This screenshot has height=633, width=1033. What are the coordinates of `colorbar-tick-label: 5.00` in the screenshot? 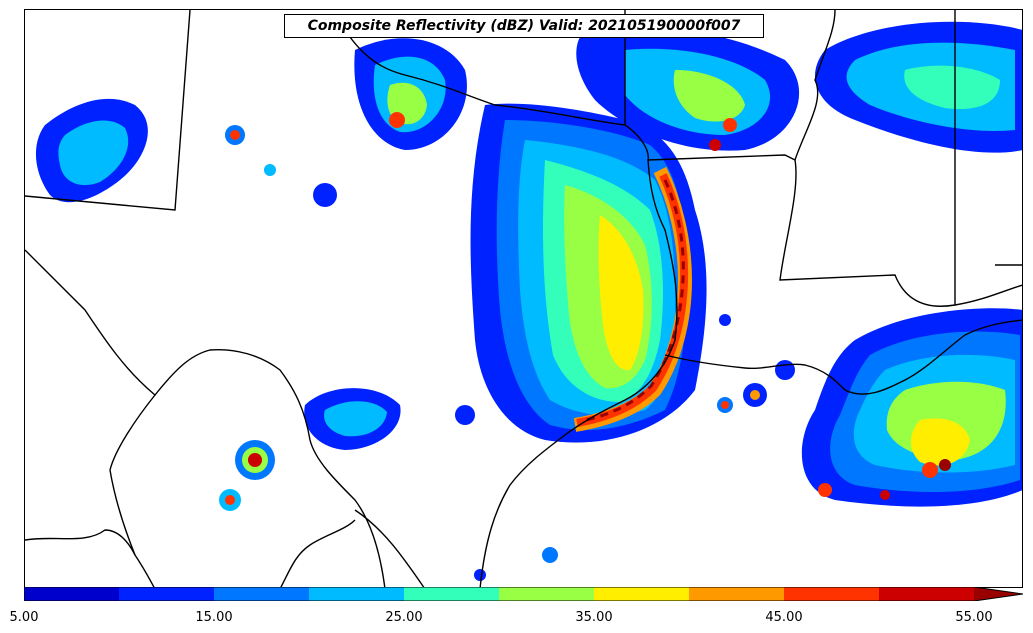 It's located at (24, 617).